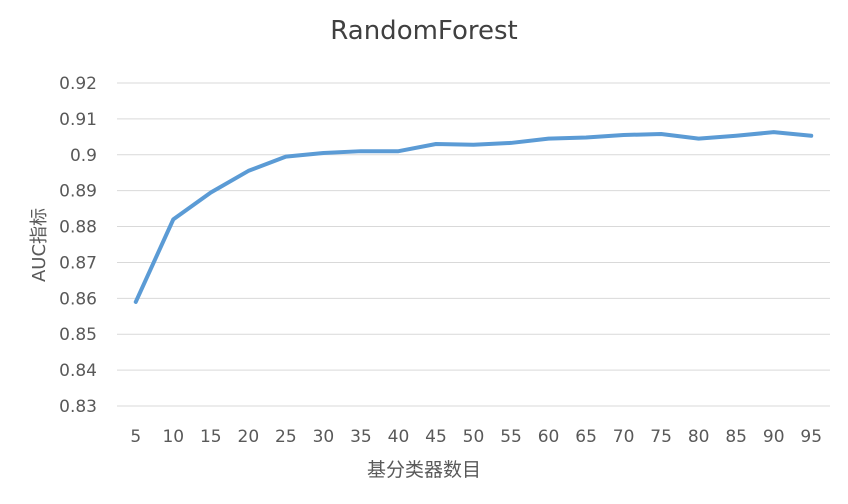 Image resolution: width=848 pixels, height=504 pixels. What do you see at coordinates (399, 437) in the screenshot?
I see `x-tick-label: 40` at bounding box center [399, 437].